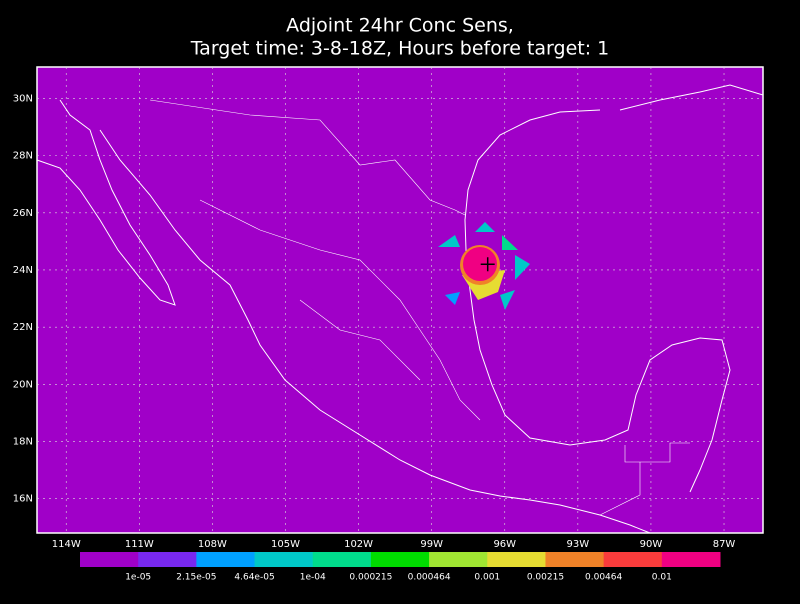 The width and height of the screenshot is (800, 604). I want to click on lat-label: 28N, so click(23, 156).